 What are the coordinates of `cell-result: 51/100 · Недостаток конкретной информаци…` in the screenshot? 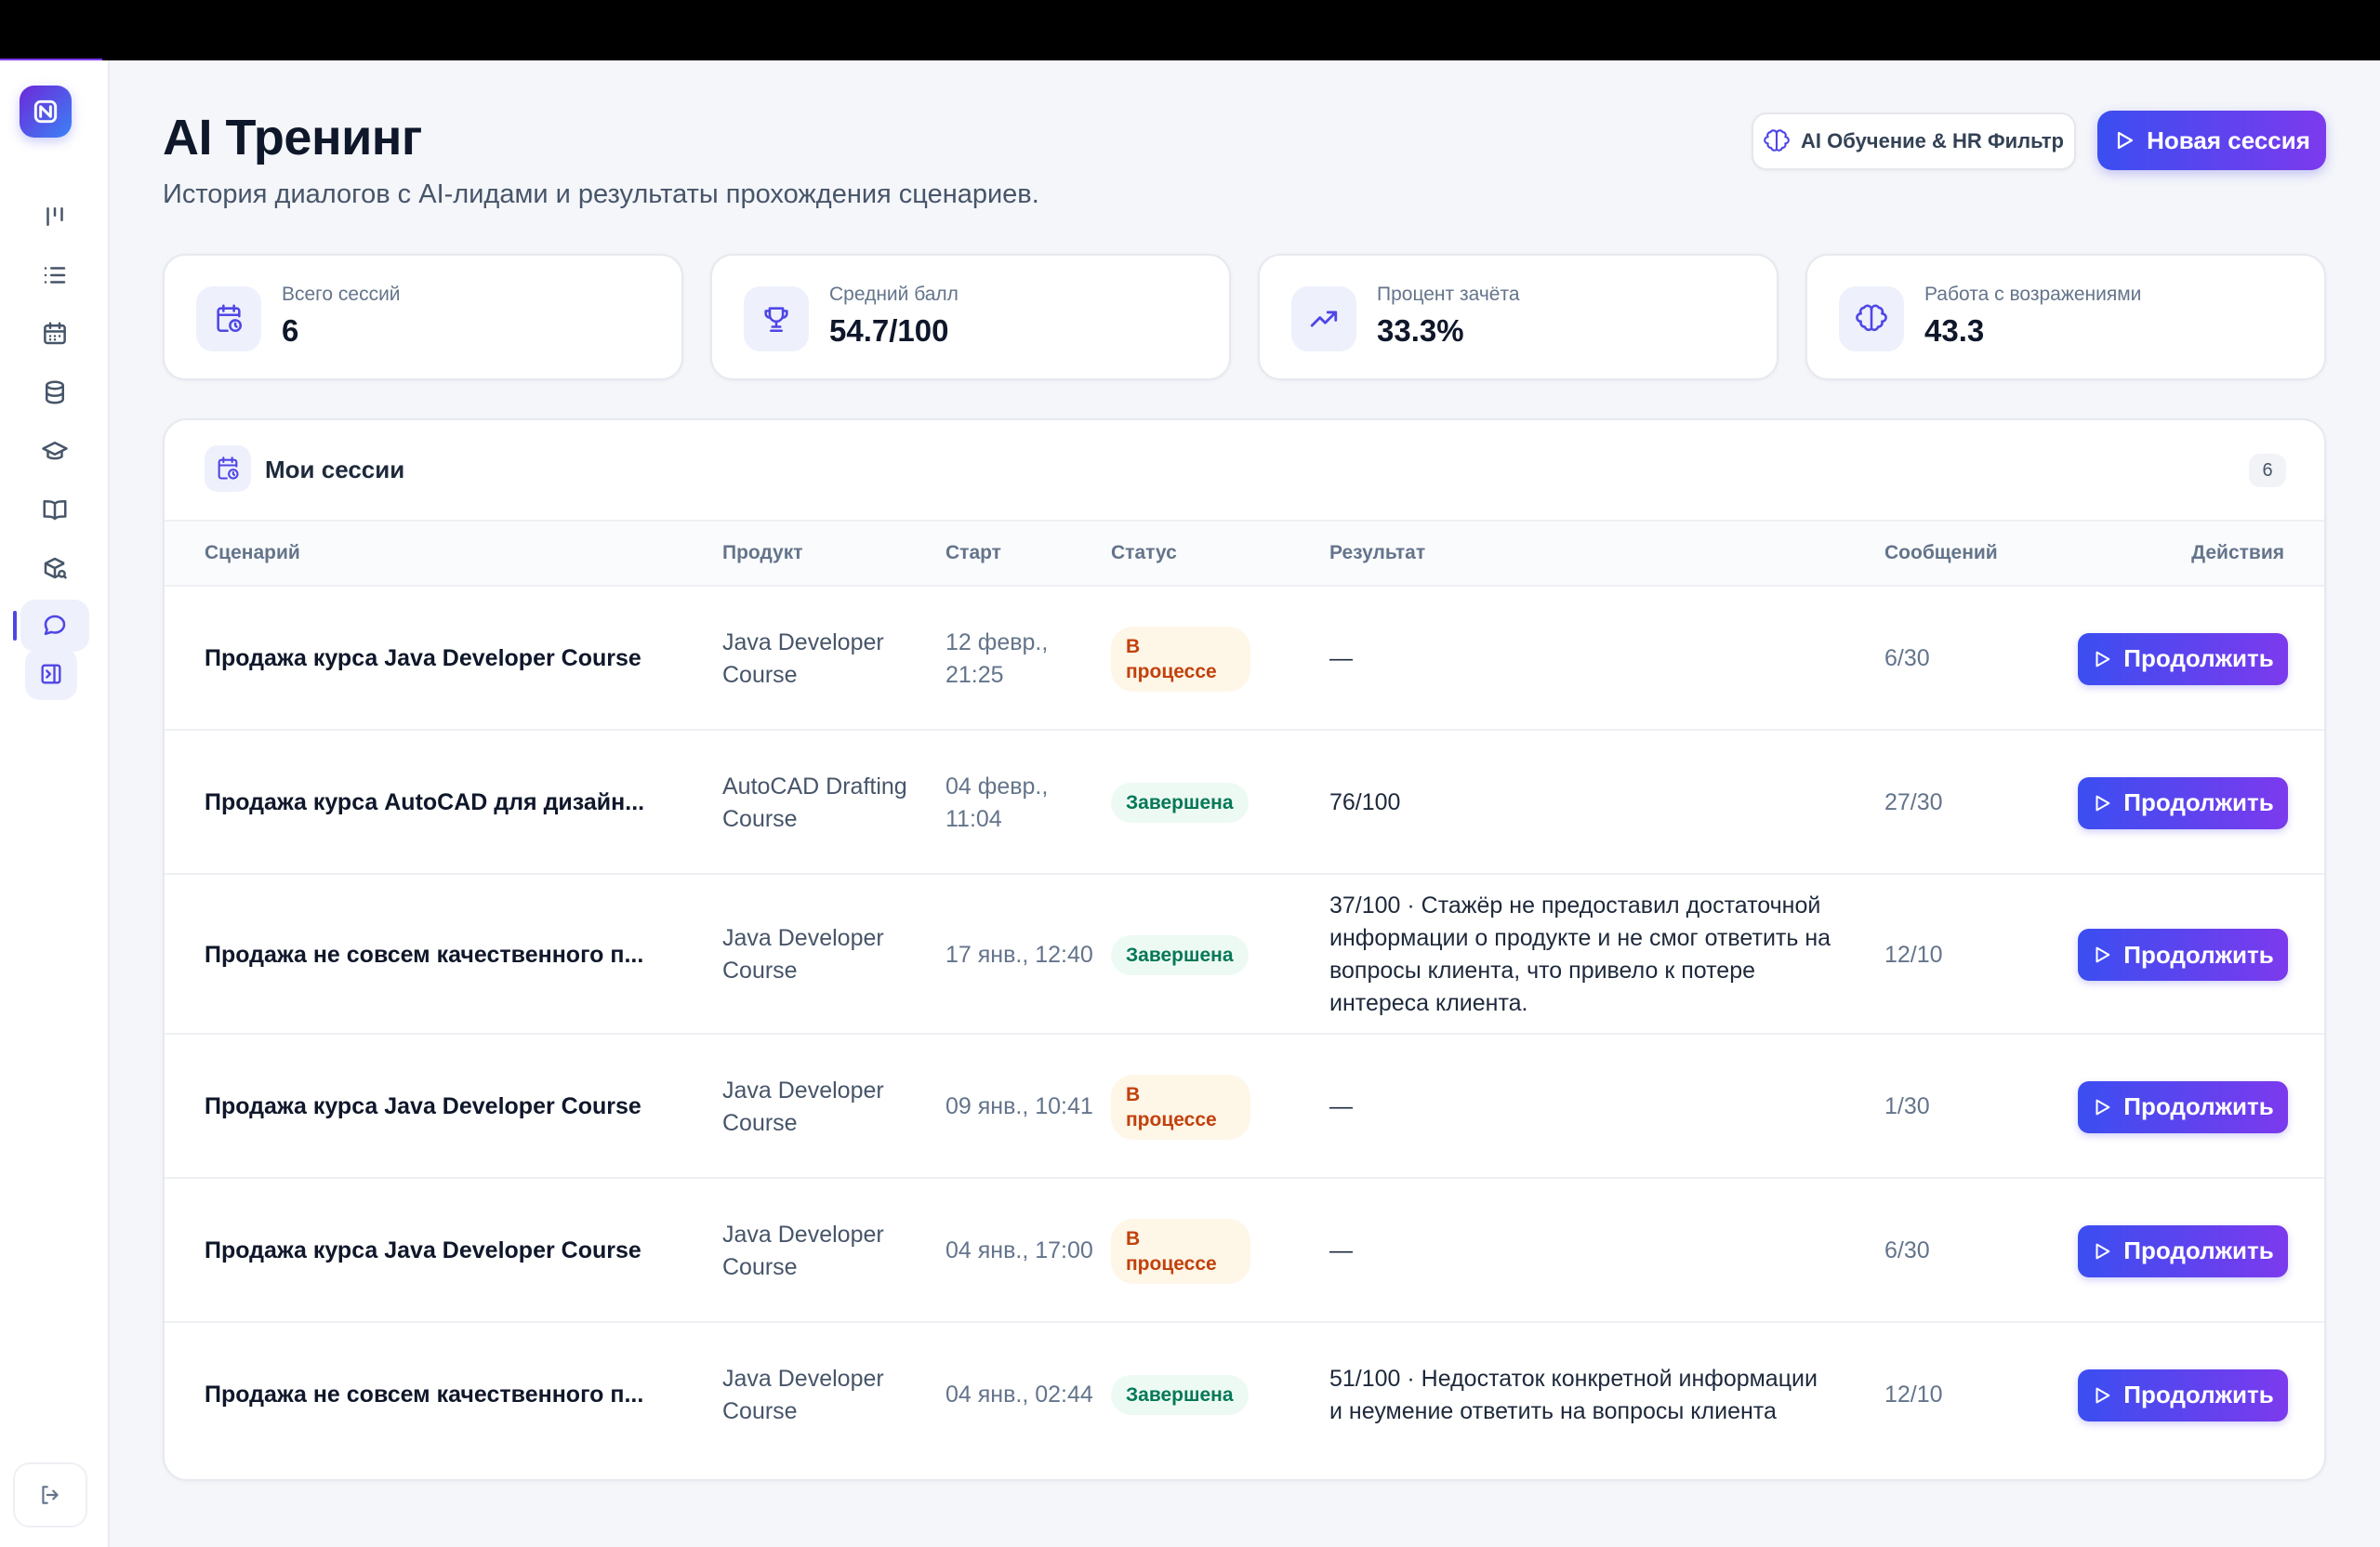 It's located at (1573, 1394).